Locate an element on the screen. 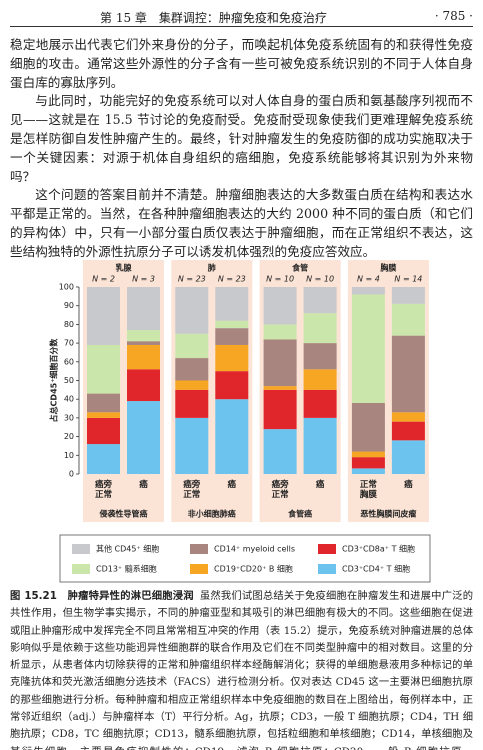 This screenshot has width=483, height=750. group-label: 非小细胞肺癌 is located at coordinates (212, 514).